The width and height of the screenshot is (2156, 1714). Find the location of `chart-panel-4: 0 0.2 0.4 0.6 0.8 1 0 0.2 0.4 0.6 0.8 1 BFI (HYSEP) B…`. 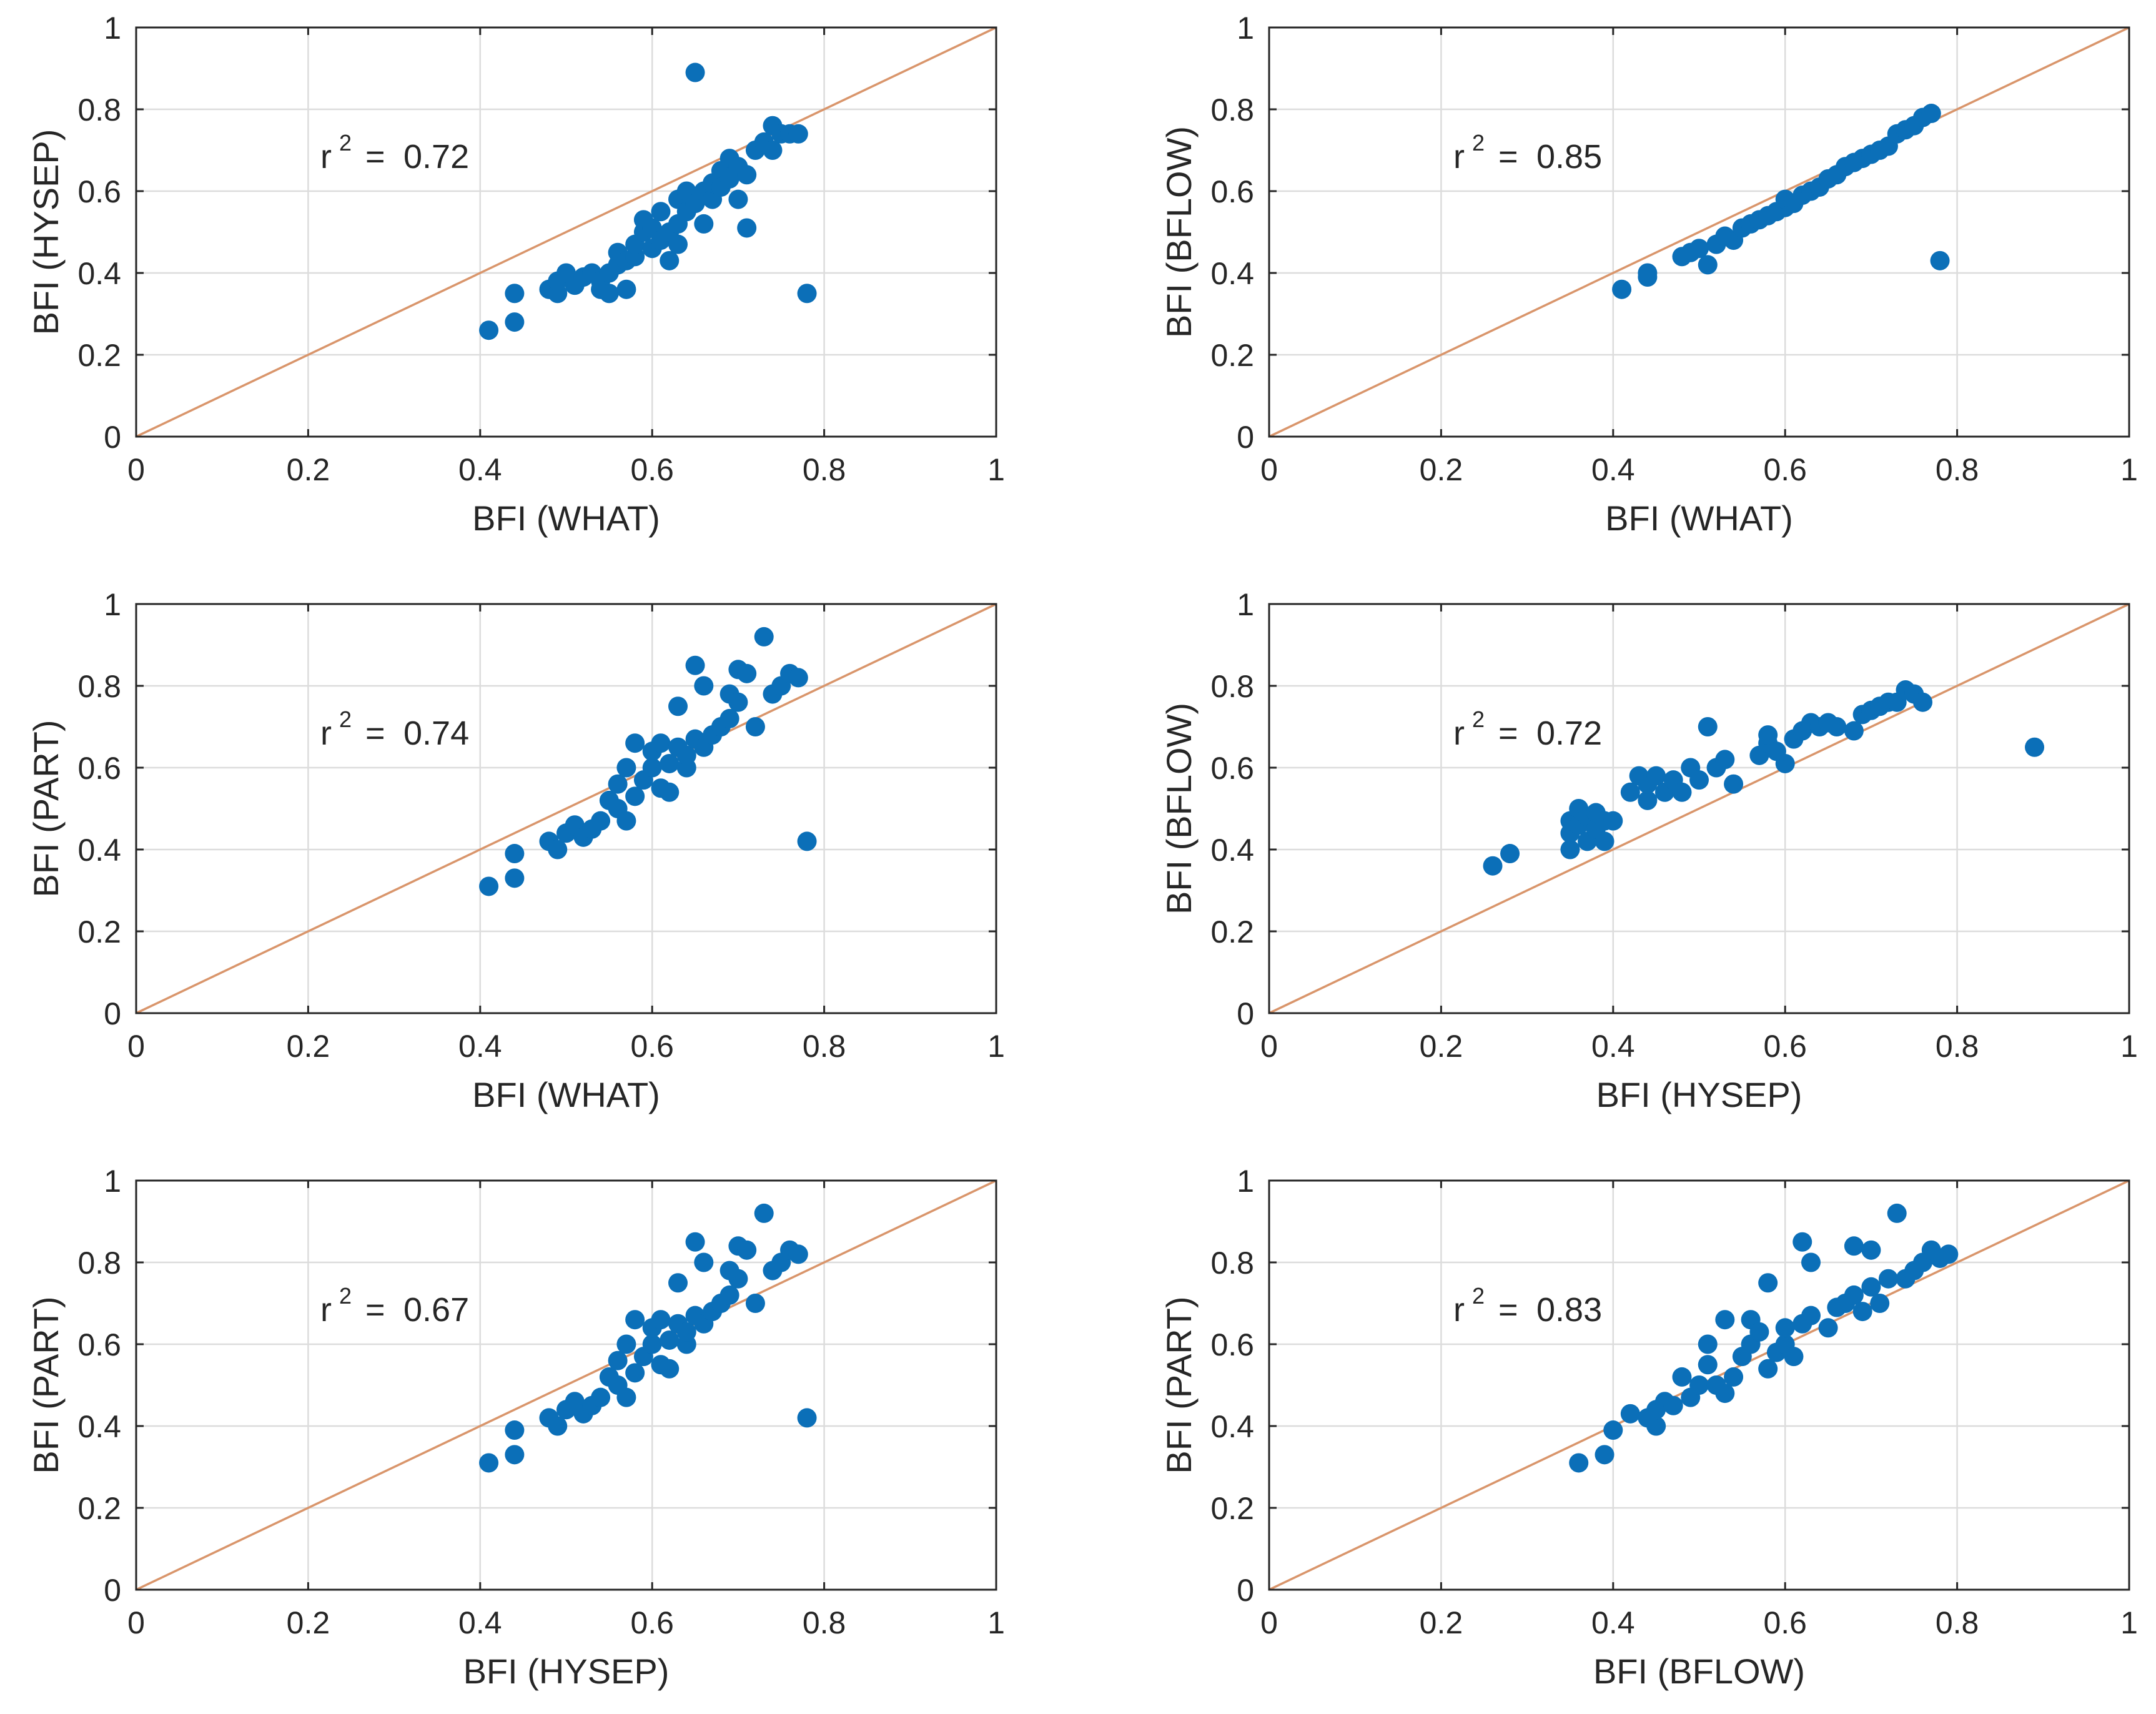

chart-panel-4: 0 0.2 0.4 0.6 0.8 1 0 0.2 0.4 0.6 0.8 1 BFI (HYSEP) B… is located at coordinates (1648, 850).